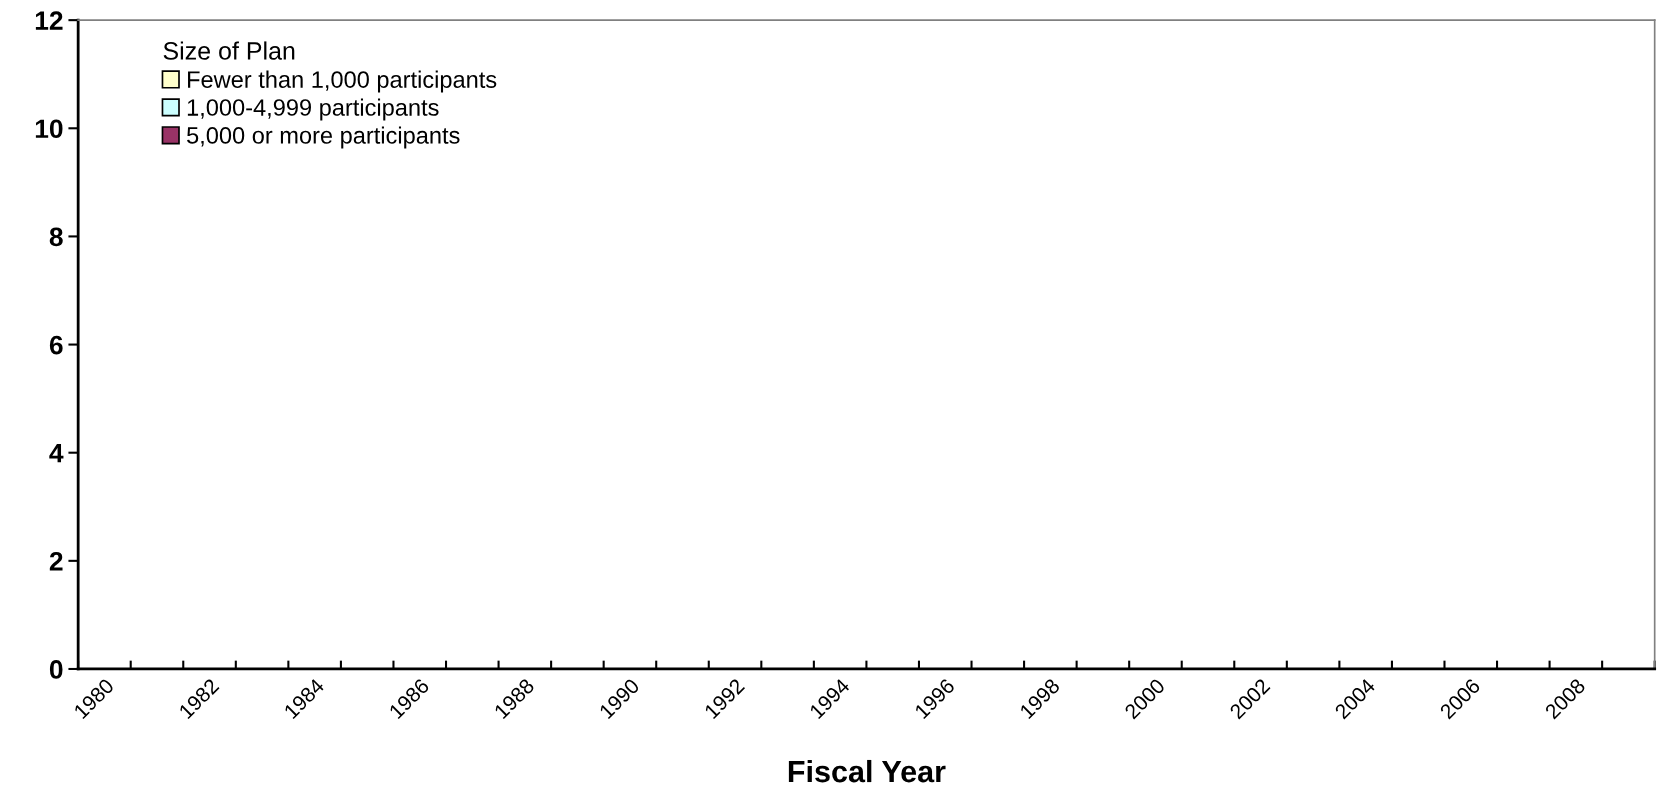 This screenshot has height=806, width=1663. What do you see at coordinates (313, 109) in the screenshot?
I see `legend-label: 1,000-4,999 participants` at bounding box center [313, 109].